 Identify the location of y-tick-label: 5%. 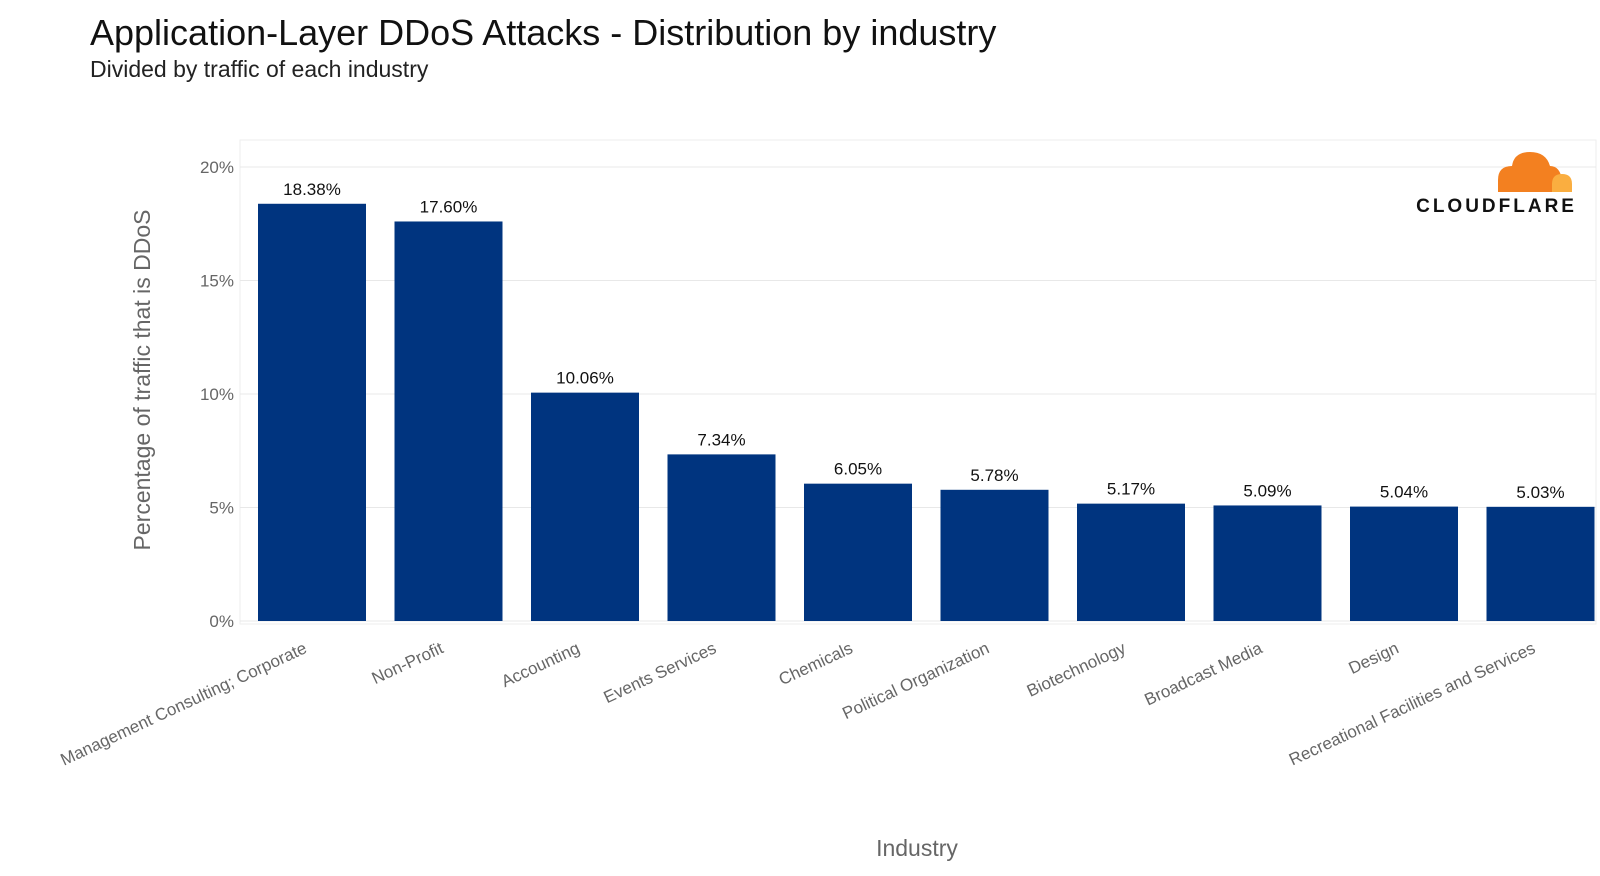
(221, 508).